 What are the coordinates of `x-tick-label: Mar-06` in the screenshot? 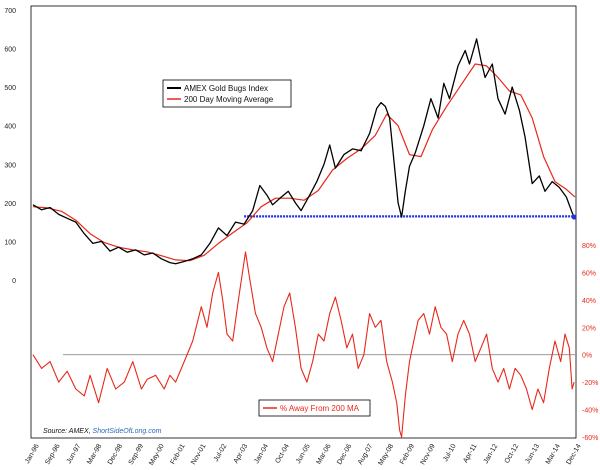 It's located at (323, 454).